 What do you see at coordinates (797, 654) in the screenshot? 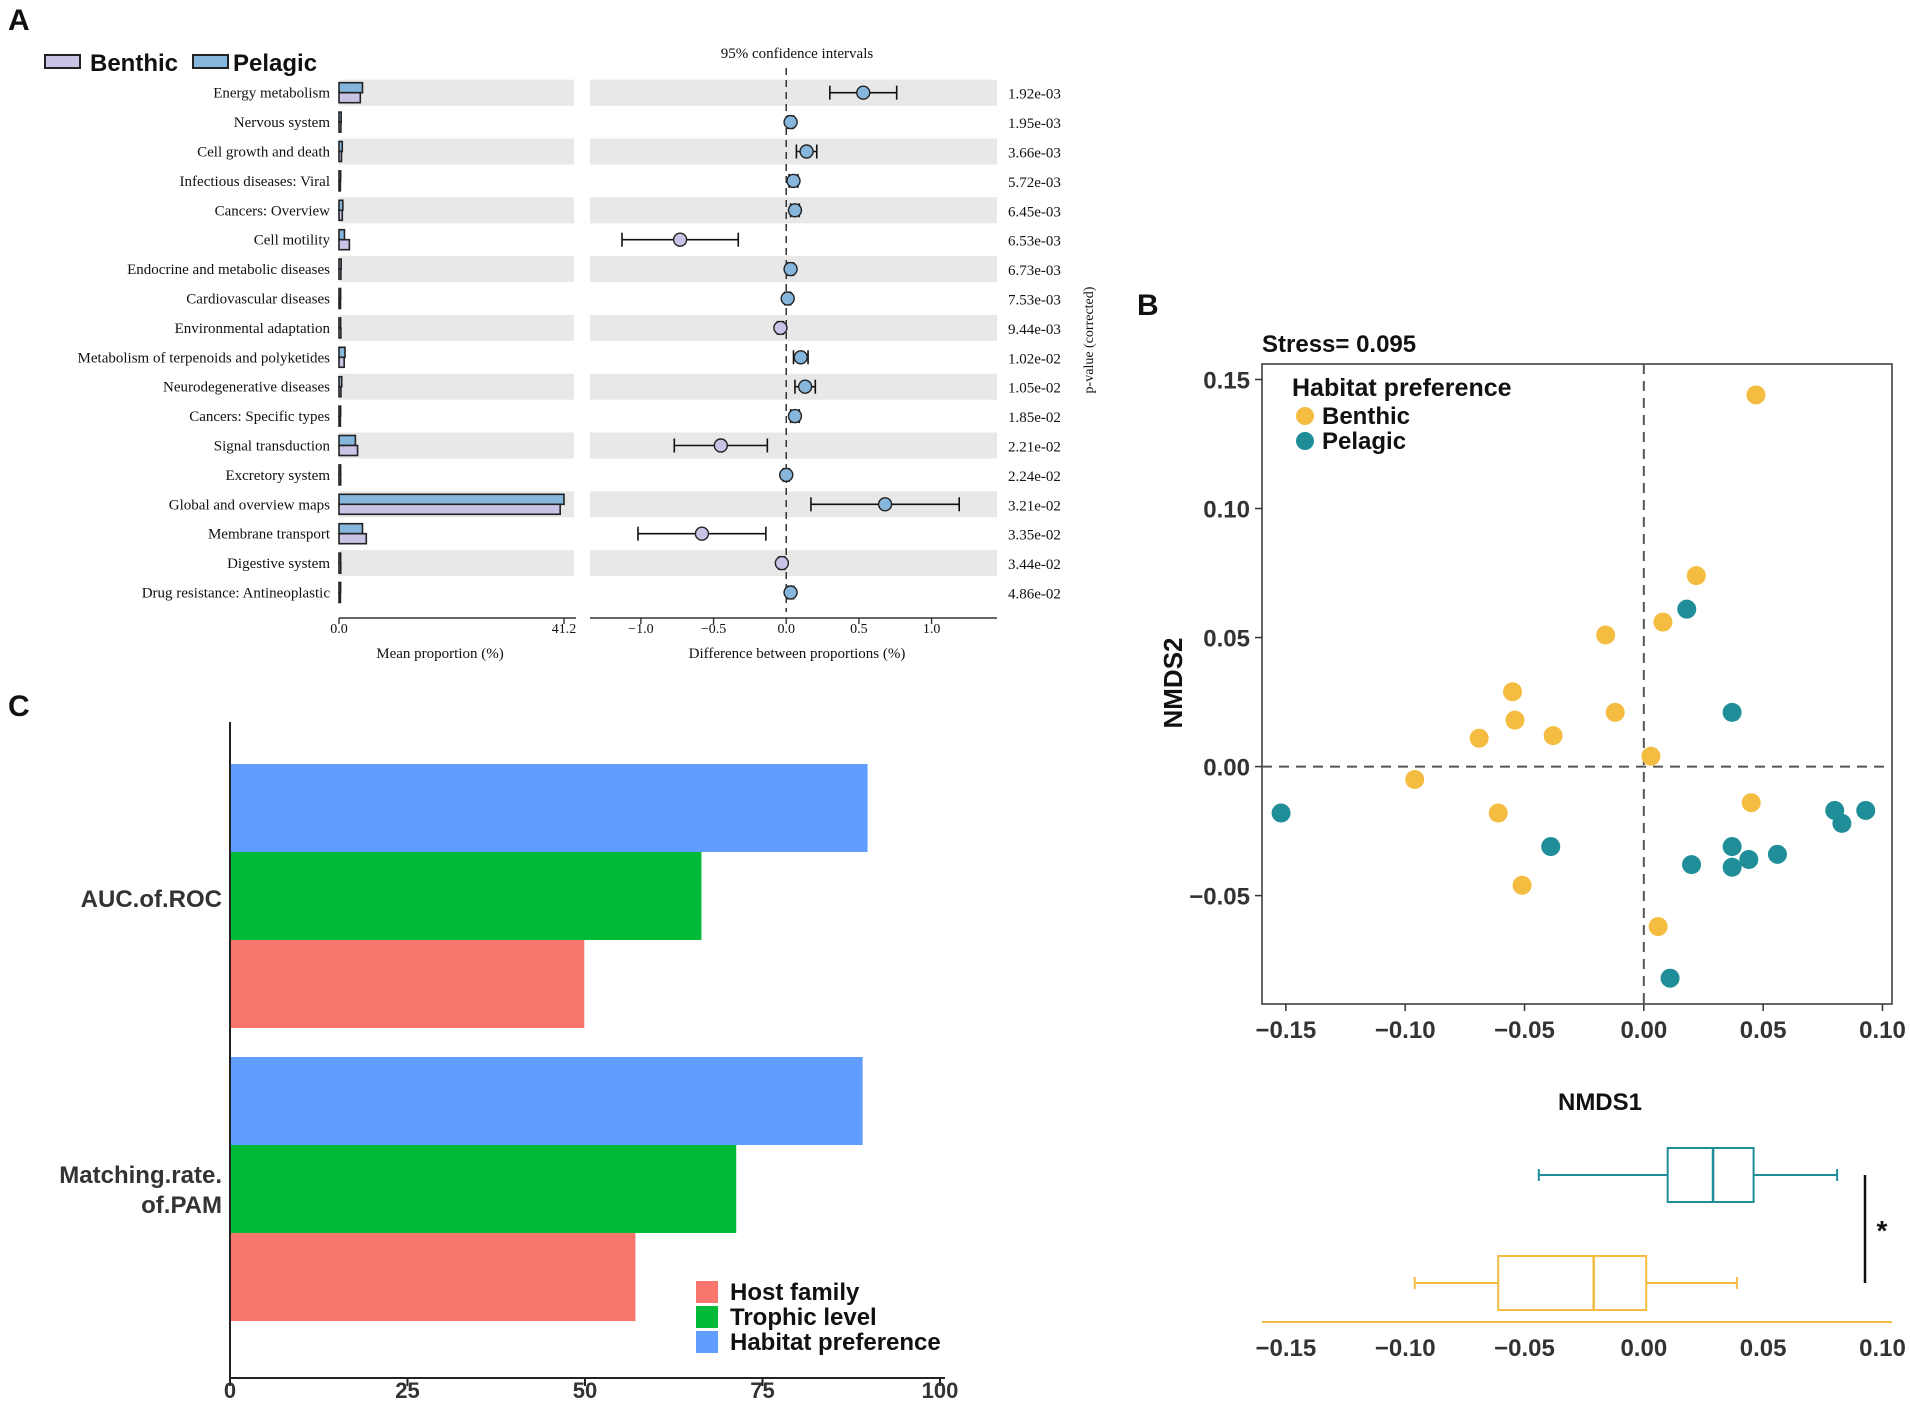
I see `a-xlabel-right: Difference between proportions (%)` at bounding box center [797, 654].